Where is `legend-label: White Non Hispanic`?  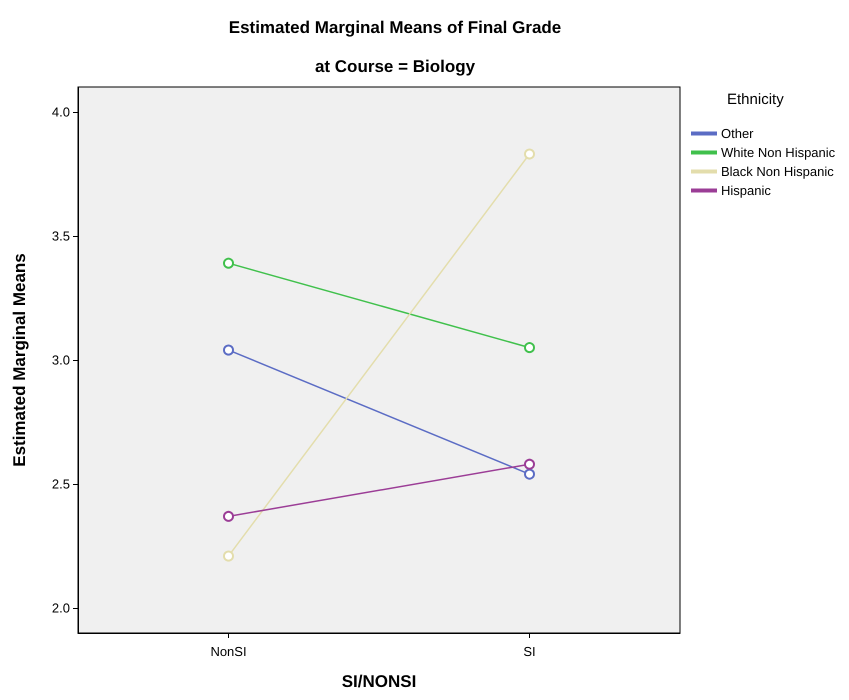 legend-label: White Non Hispanic is located at coordinates (778, 152).